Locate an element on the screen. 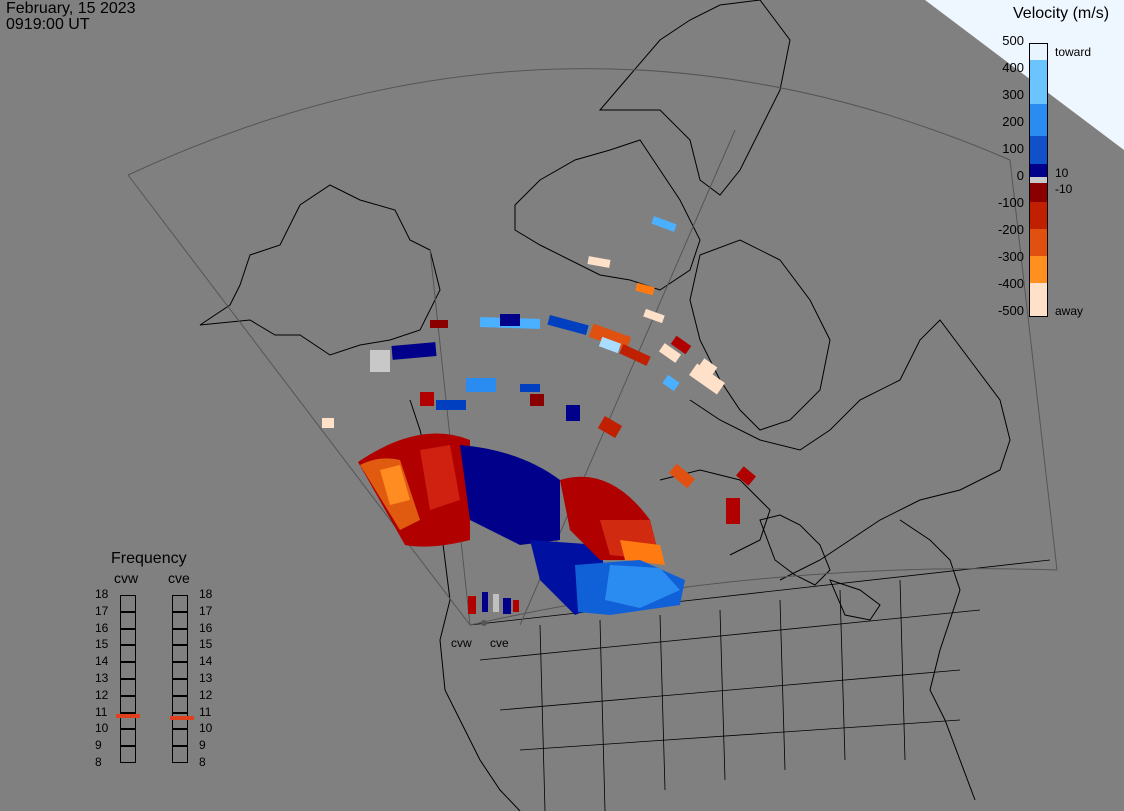 This screenshot has height=811, width=1124. legend-tick-label: -300 is located at coordinates (1010, 256).